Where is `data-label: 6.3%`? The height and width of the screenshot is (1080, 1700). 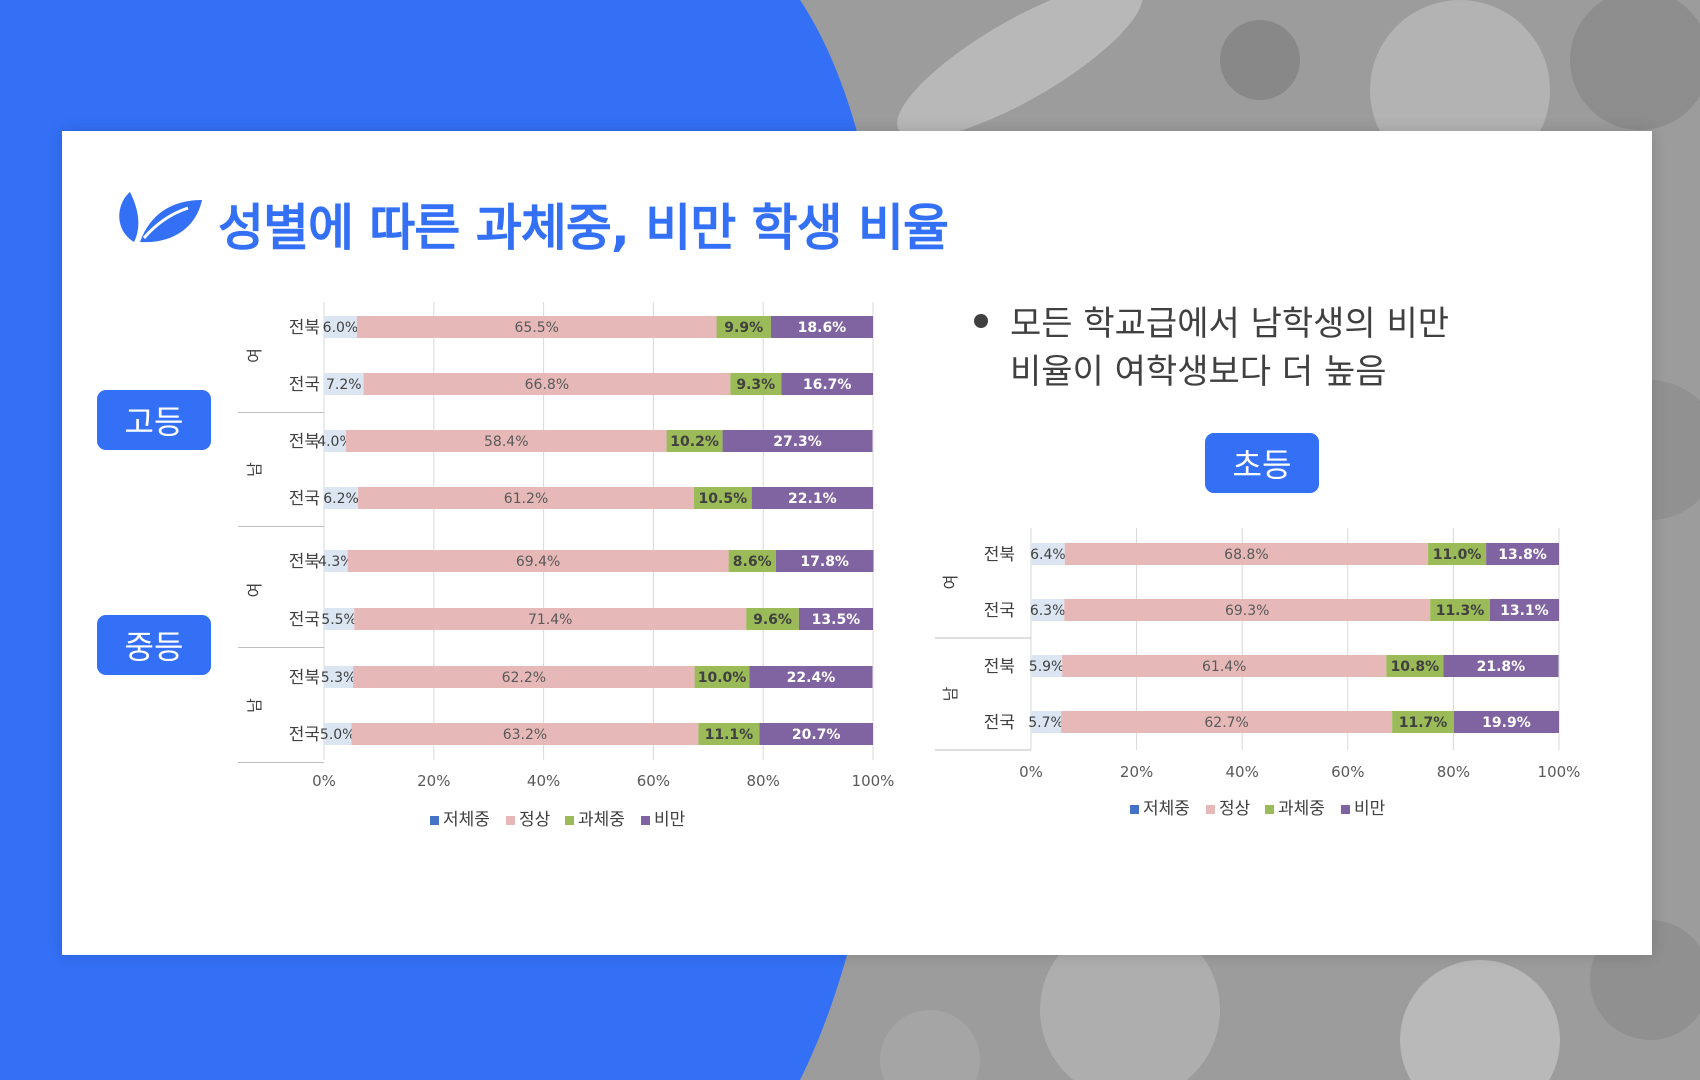
data-label: 6.3% is located at coordinates (1048, 611).